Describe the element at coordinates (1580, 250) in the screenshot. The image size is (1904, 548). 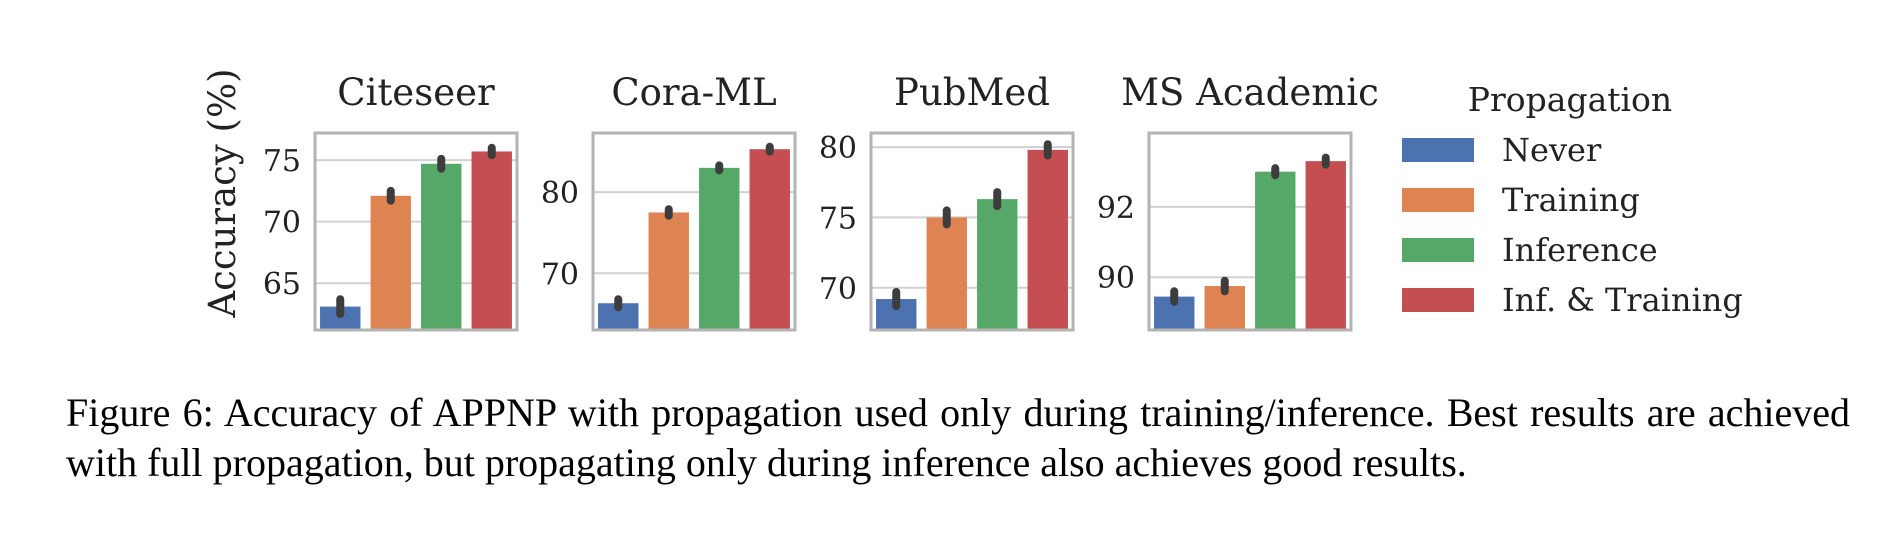
I see `legend-item-label: Inference` at that location.